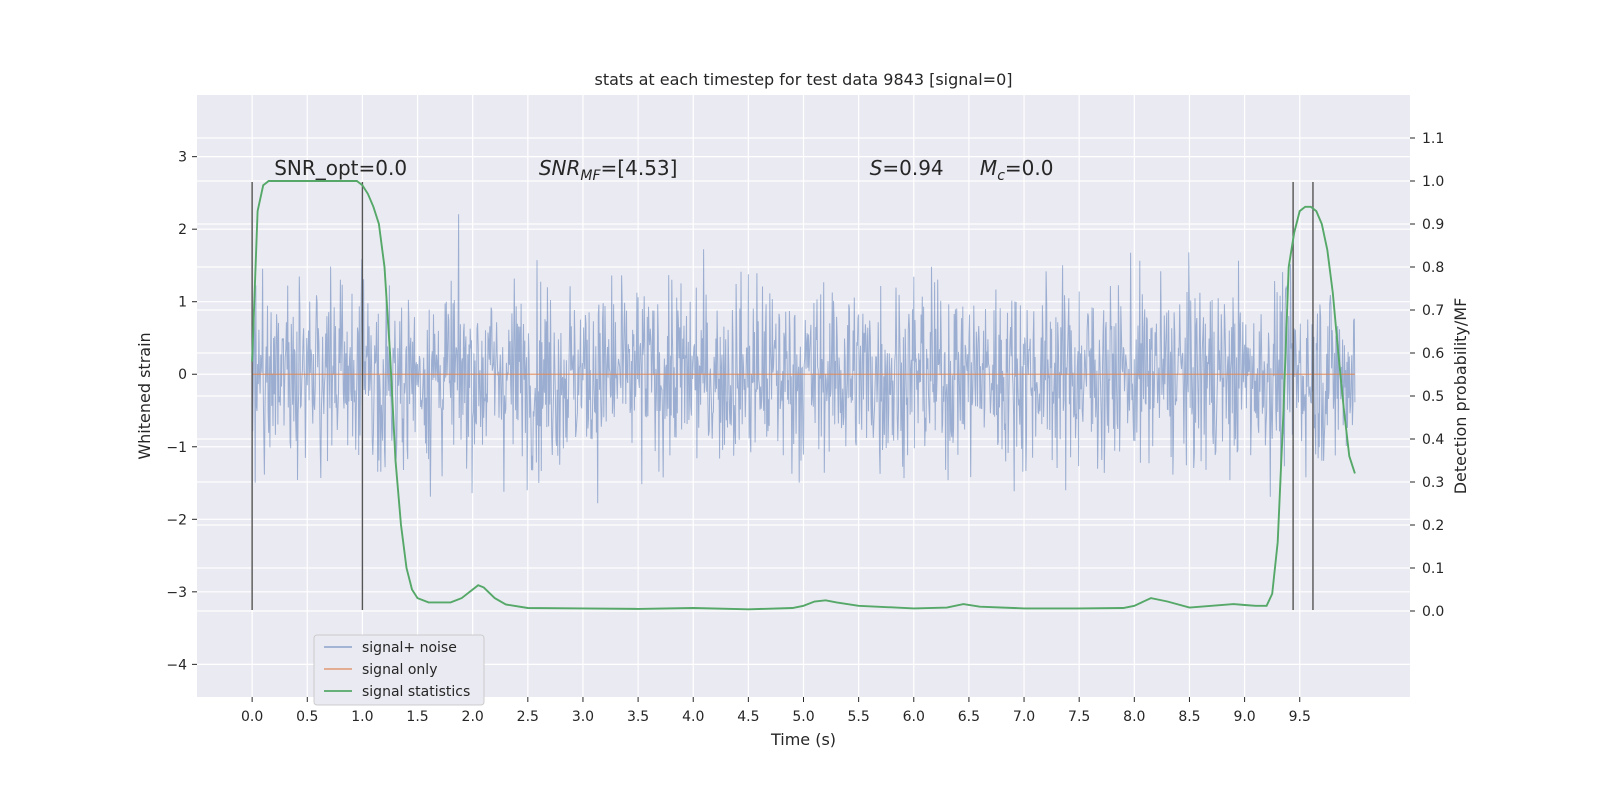 This screenshot has height=800, width=1600. Describe the element at coordinates (914, 717) in the screenshot. I see `x-tick-label: 6.0` at that location.